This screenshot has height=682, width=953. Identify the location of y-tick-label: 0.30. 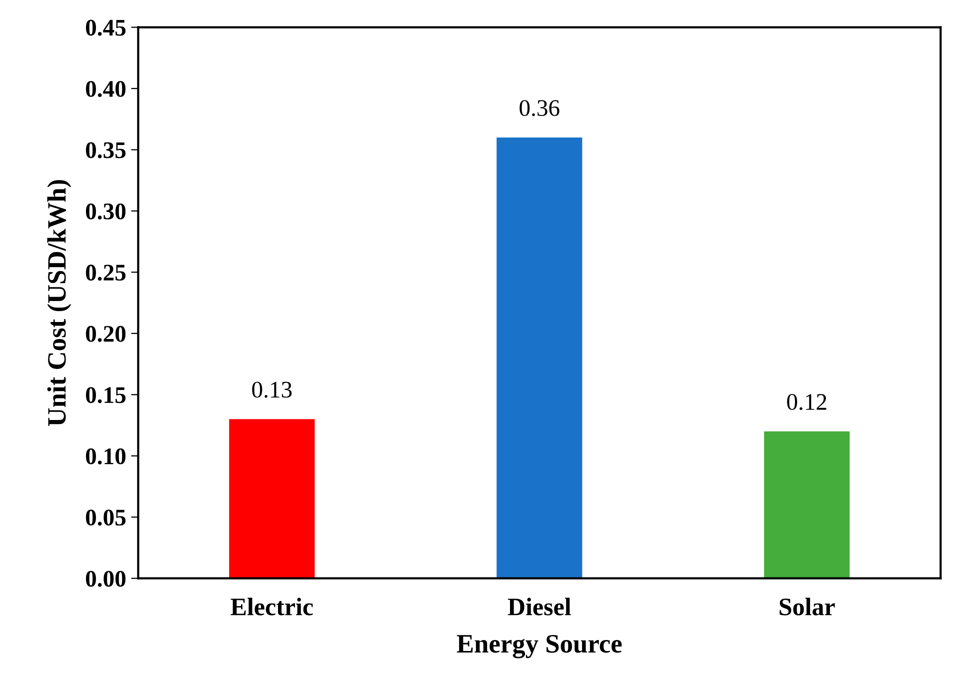
(106, 211).